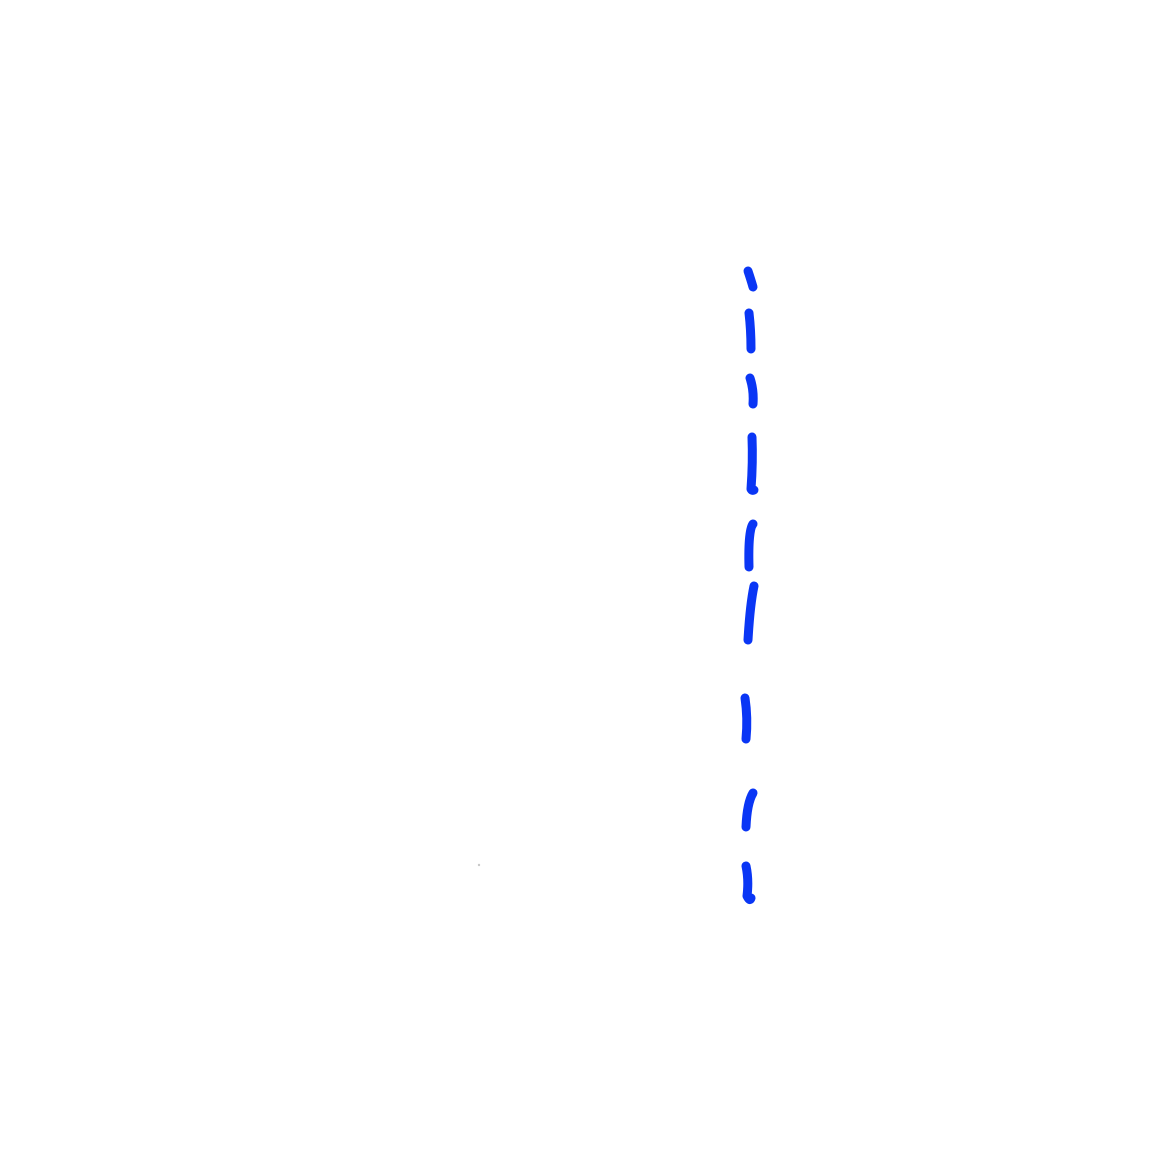 This screenshot has height=1152, width=1152. I want to click on faint-speck, so click(479, 865).